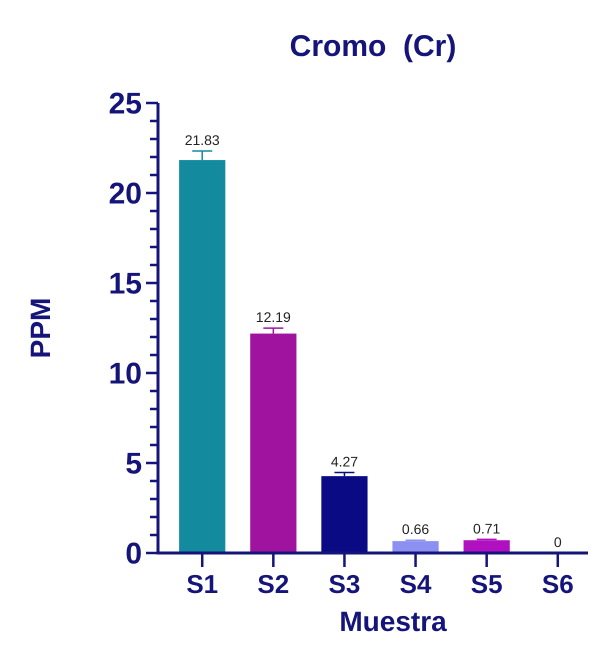 The height and width of the screenshot is (645, 597). What do you see at coordinates (344, 584) in the screenshot?
I see `x-tick-label: S3` at bounding box center [344, 584].